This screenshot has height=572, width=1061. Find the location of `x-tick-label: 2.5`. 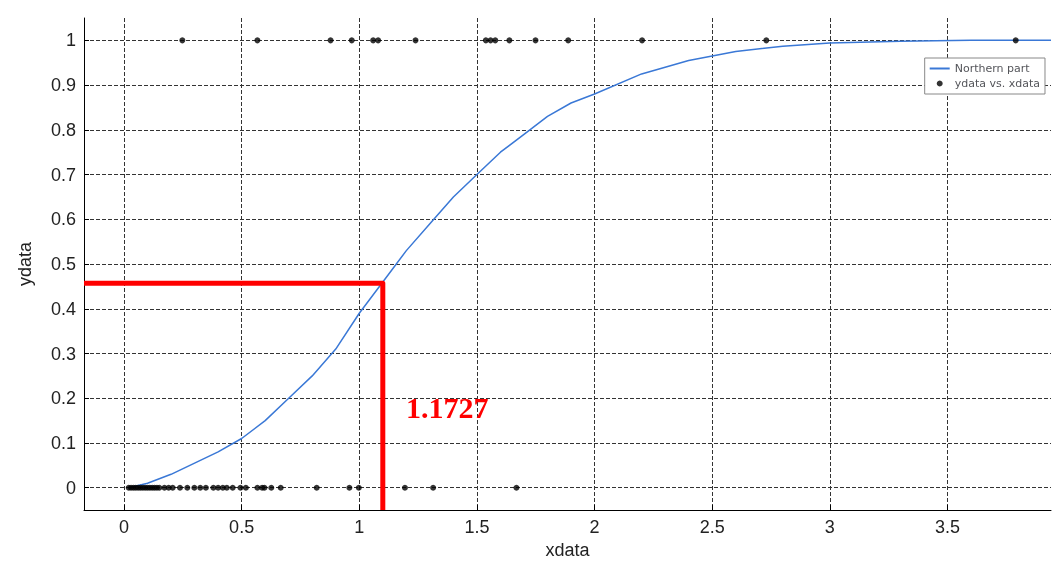

x-tick-label: 2.5 is located at coordinates (712, 527).